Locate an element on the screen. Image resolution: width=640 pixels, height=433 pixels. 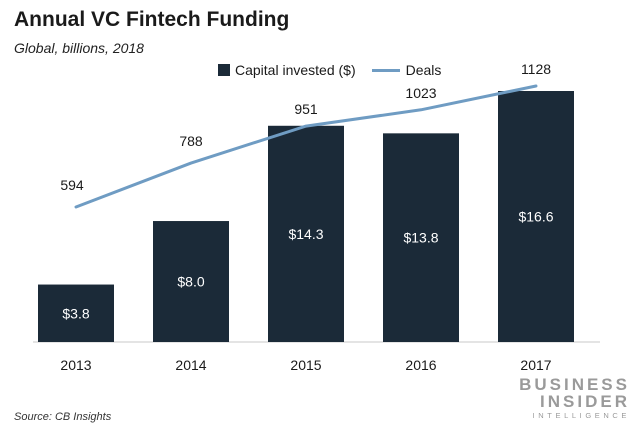
x-tick-label: 2015 is located at coordinates (305, 365).